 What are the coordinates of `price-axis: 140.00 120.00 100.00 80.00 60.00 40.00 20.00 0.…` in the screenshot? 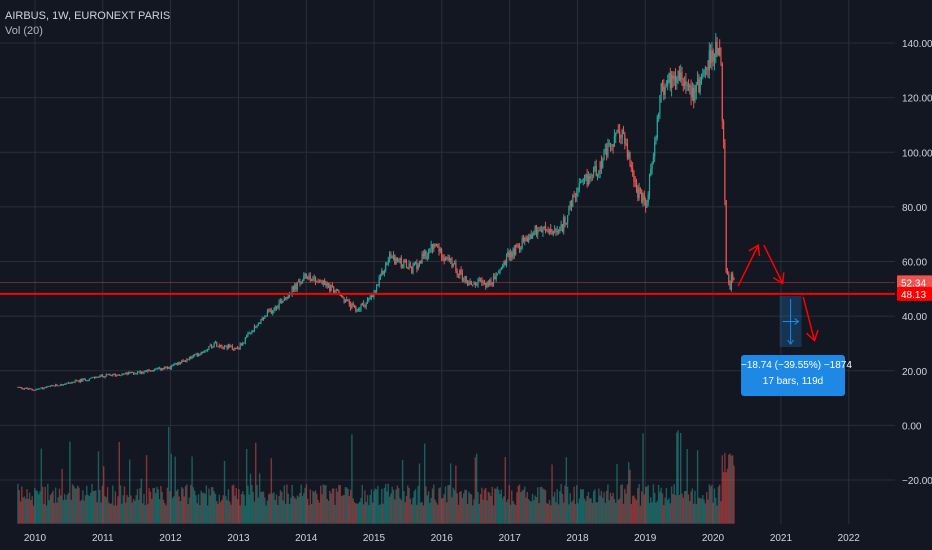 It's located at (914, 263).